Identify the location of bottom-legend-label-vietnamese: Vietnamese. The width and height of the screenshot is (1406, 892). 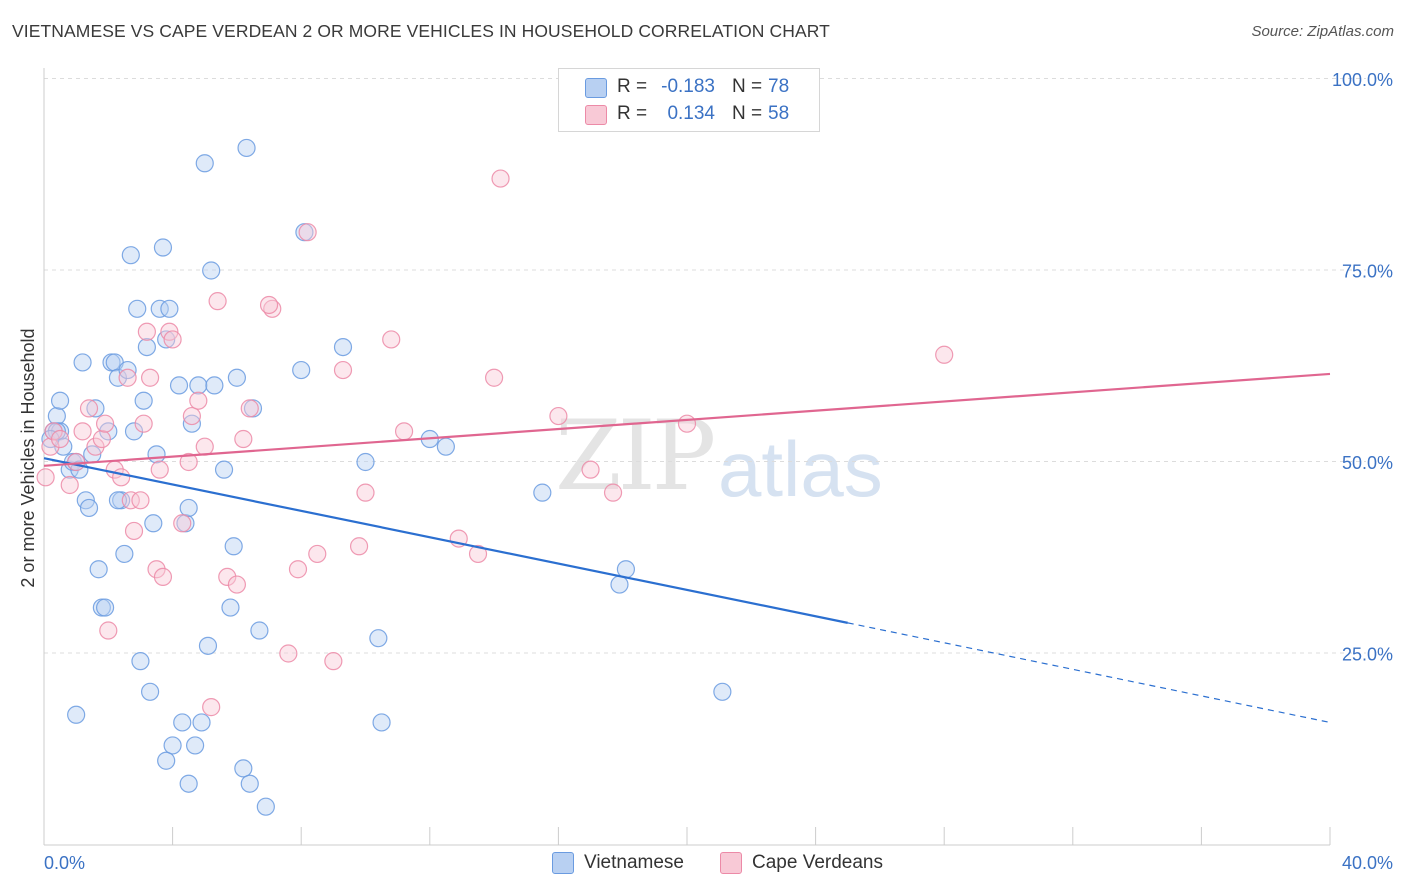
(634, 862).